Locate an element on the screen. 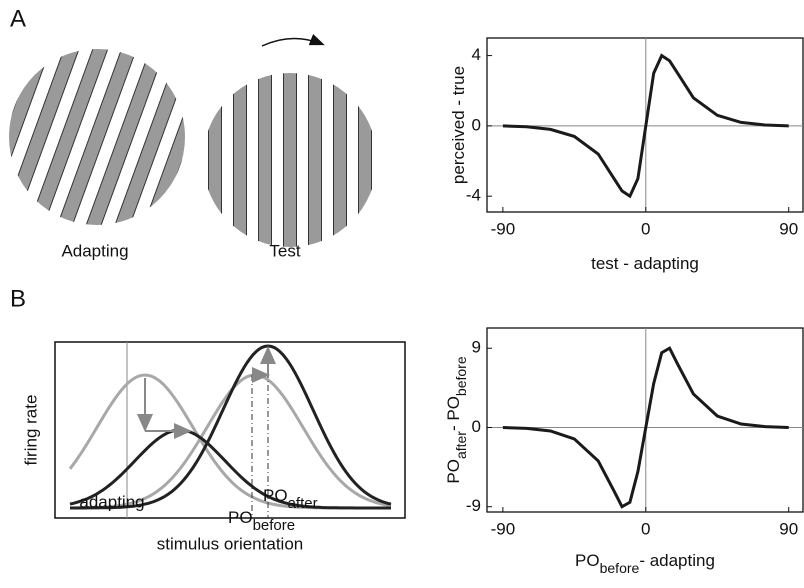 The width and height of the screenshot is (804, 588). po-before-label: PObefore is located at coordinates (261, 520).